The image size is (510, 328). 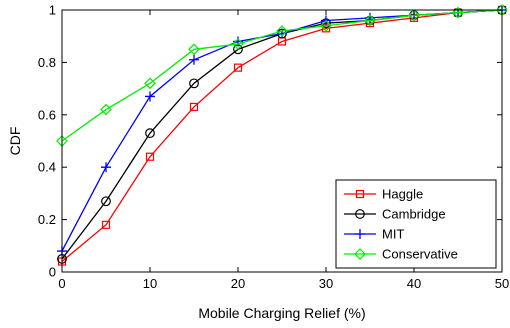 I want to click on x-tick-label: 30, so click(x=326, y=283).